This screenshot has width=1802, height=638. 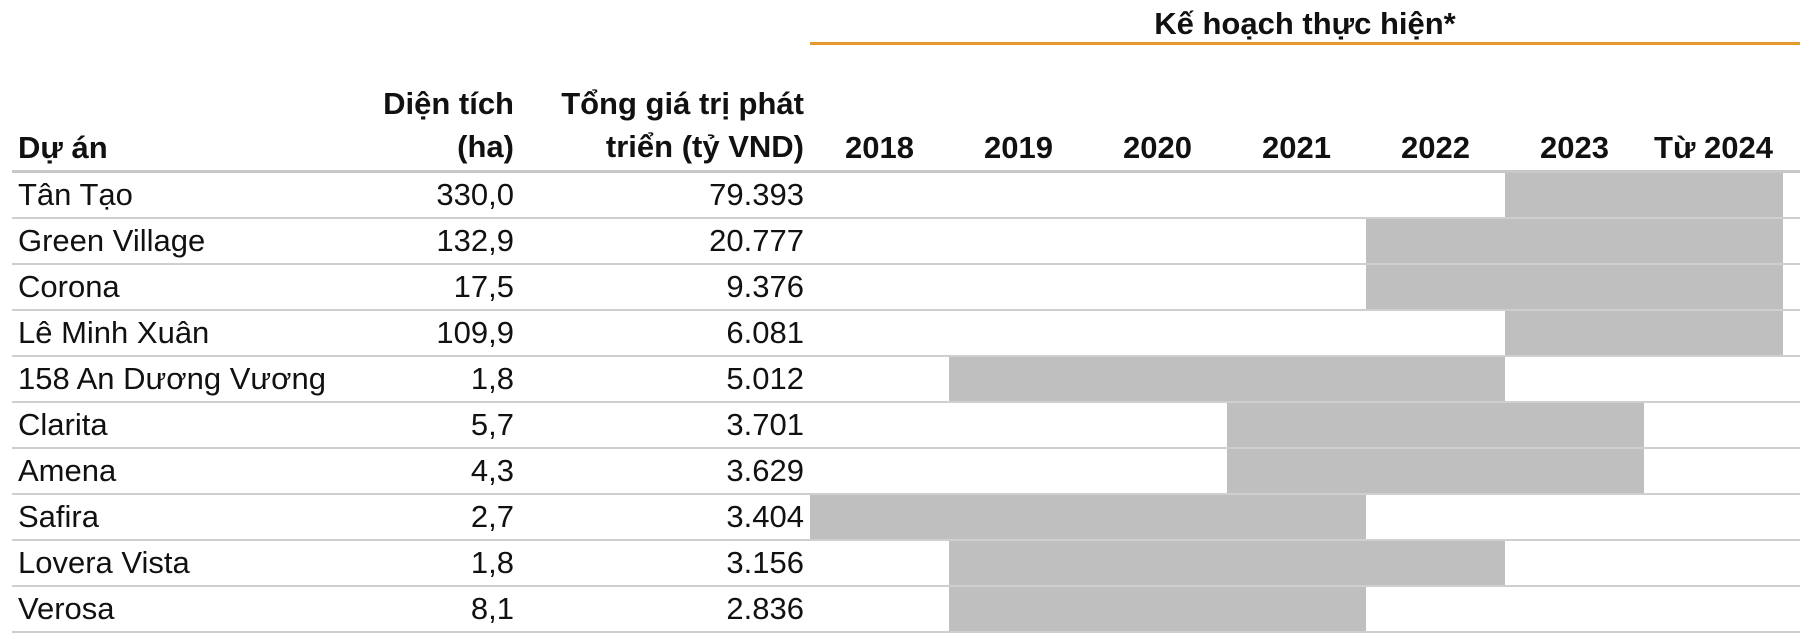 What do you see at coordinates (906, 472) in the screenshot?
I see `table-row: Amena 4,3 3.629` at bounding box center [906, 472].